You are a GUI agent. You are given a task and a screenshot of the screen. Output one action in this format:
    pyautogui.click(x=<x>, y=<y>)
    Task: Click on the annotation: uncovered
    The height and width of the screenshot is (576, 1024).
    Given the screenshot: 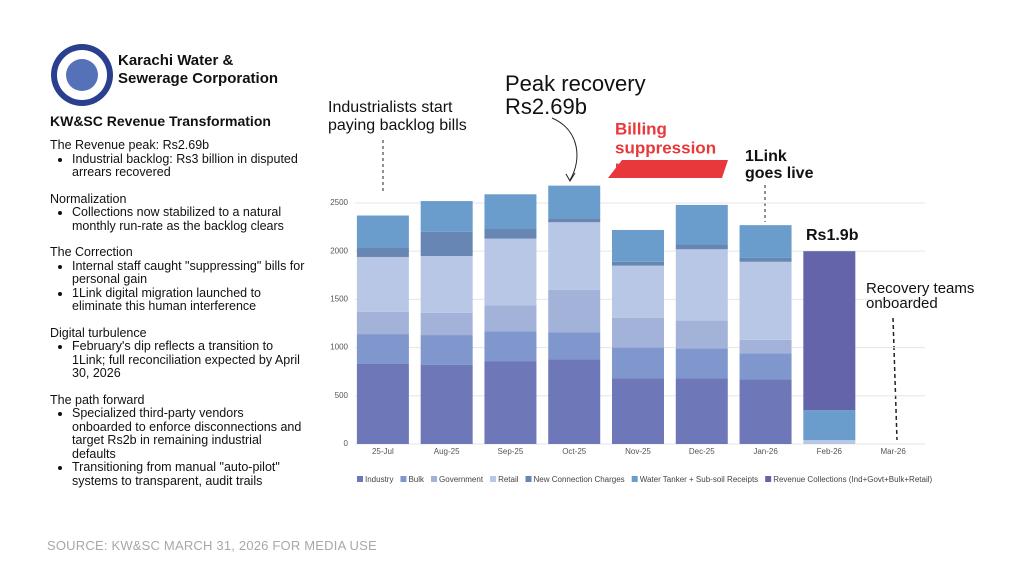 What is the action you would take?
    pyautogui.click(x=658, y=166)
    